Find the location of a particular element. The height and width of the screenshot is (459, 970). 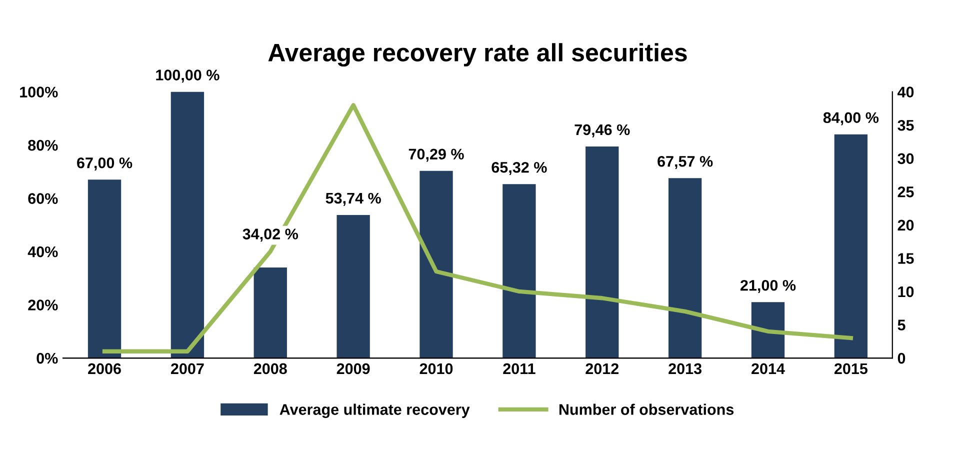

data-label: 65,32 % is located at coordinates (519, 168).